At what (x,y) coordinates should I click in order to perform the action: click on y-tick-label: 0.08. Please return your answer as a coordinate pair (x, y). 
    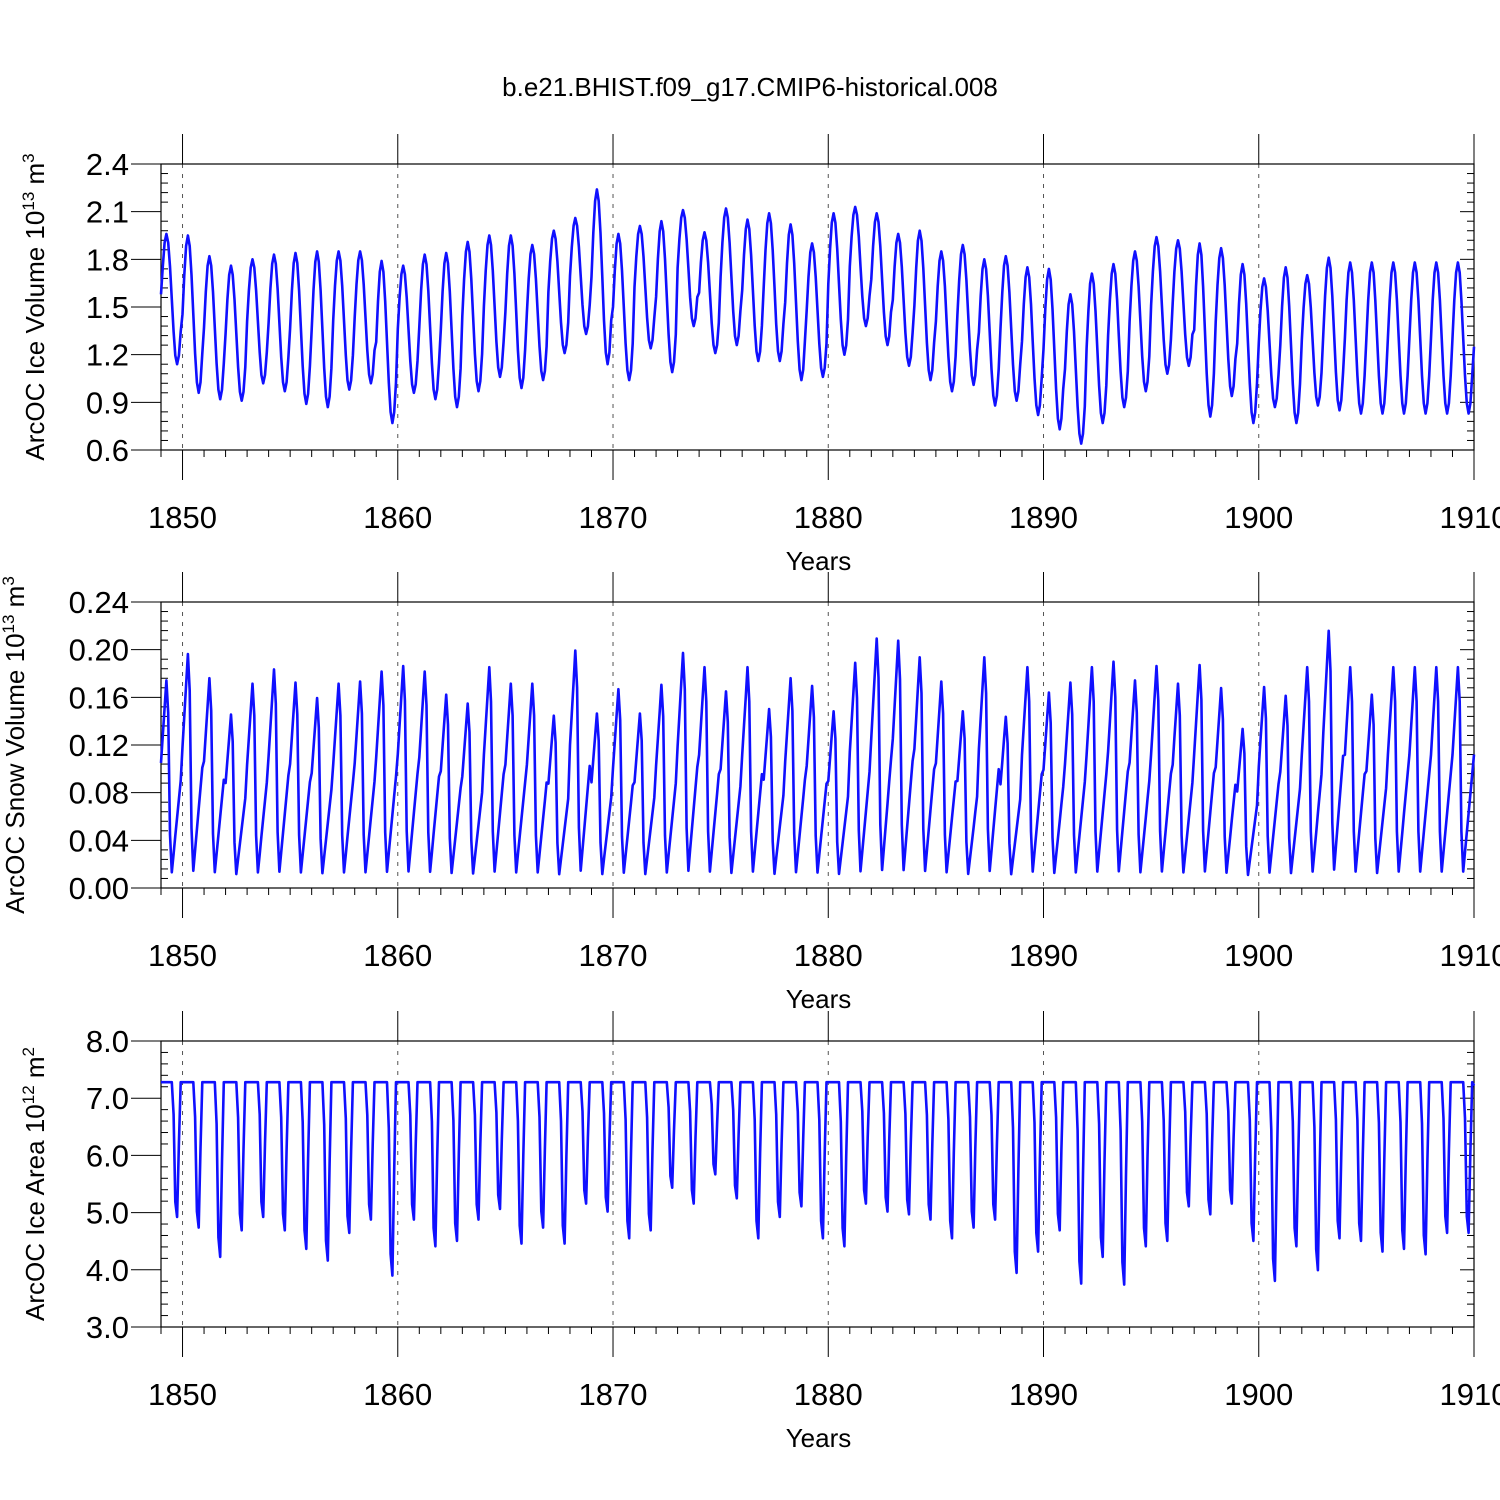
    Looking at the image, I should click on (99, 793).